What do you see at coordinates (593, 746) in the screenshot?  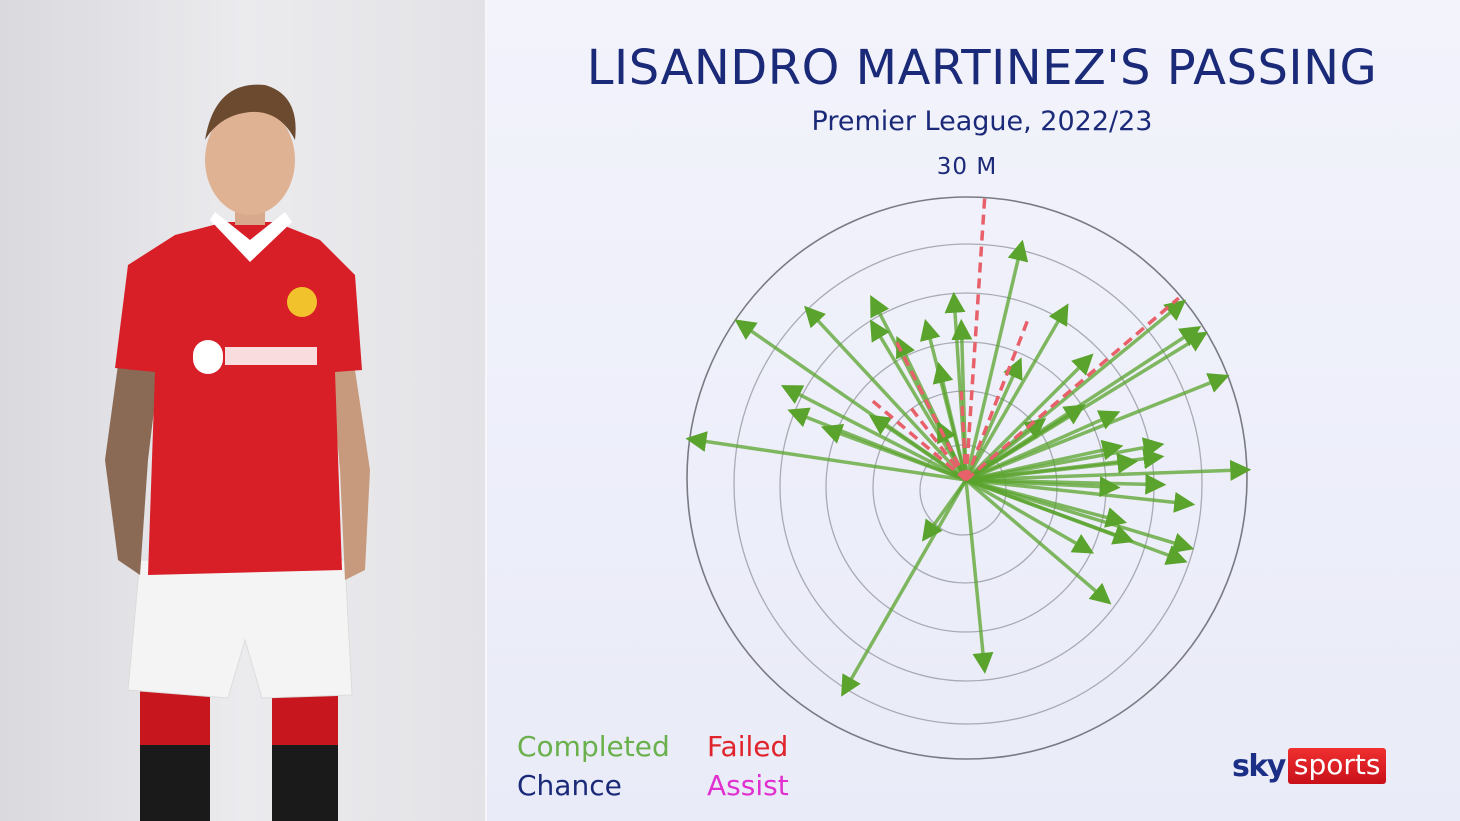 I see `legend-completed: Completed` at bounding box center [593, 746].